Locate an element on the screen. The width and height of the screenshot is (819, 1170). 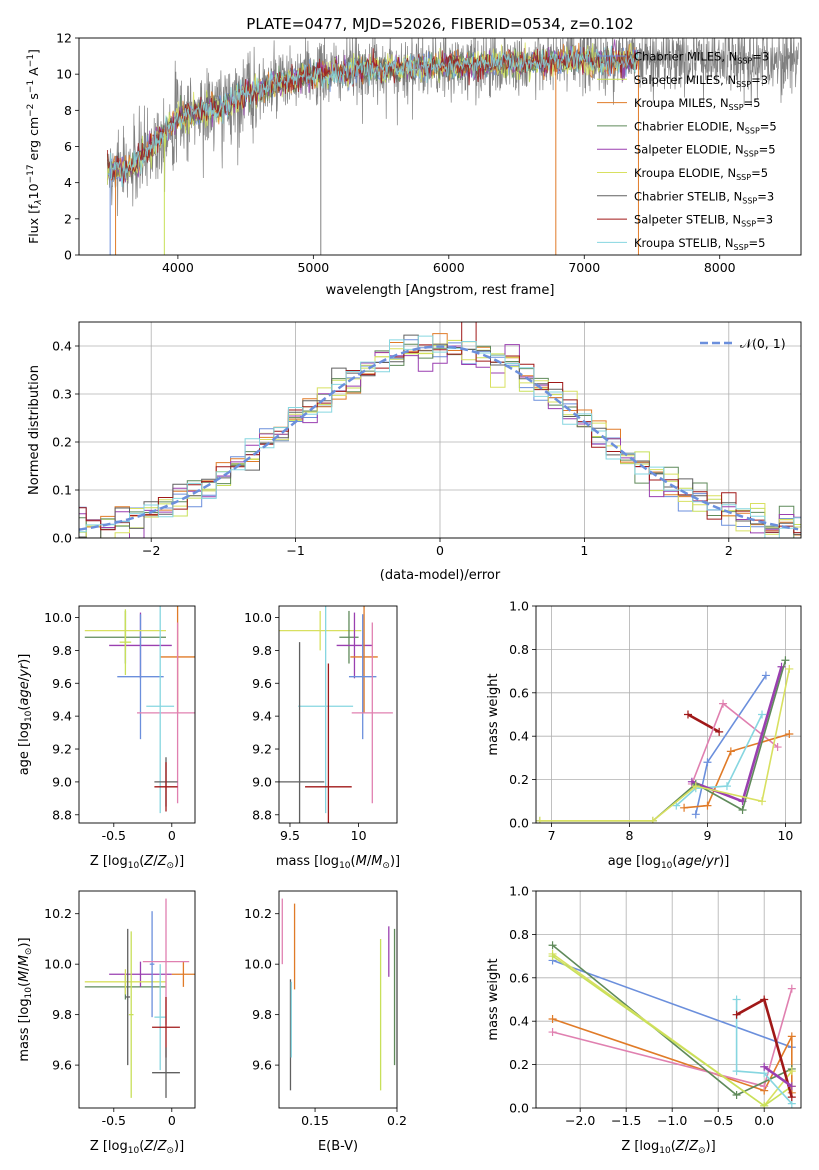
x-tick-label: 9 is located at coordinates (707, 835).